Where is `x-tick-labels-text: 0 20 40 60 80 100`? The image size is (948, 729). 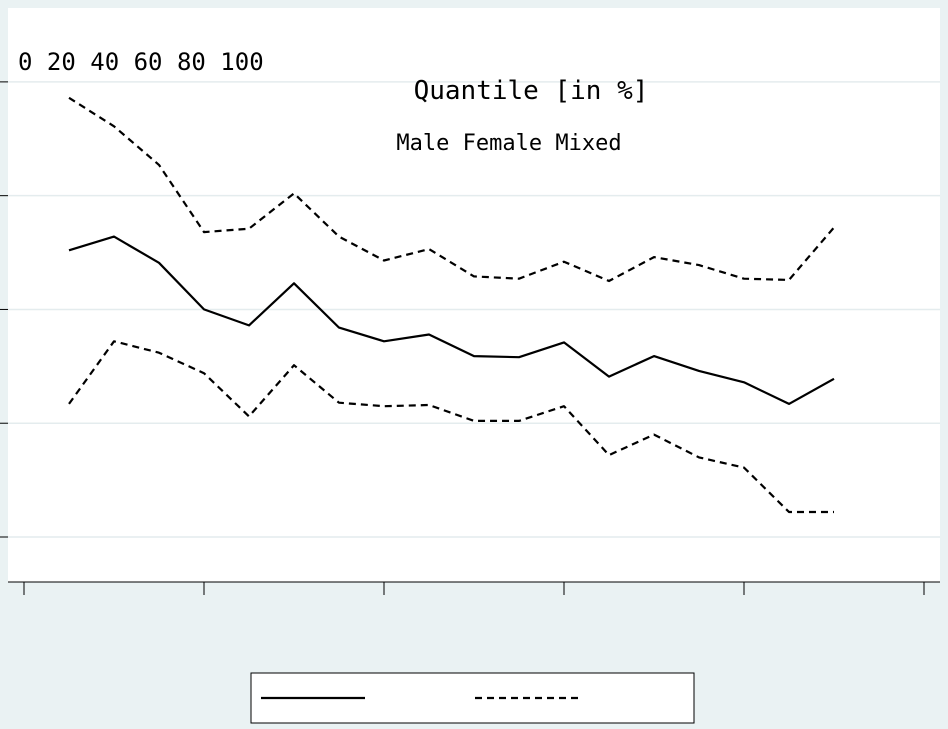 x-tick-labels-text: 0 20 40 60 80 100 is located at coordinates (141, 62).